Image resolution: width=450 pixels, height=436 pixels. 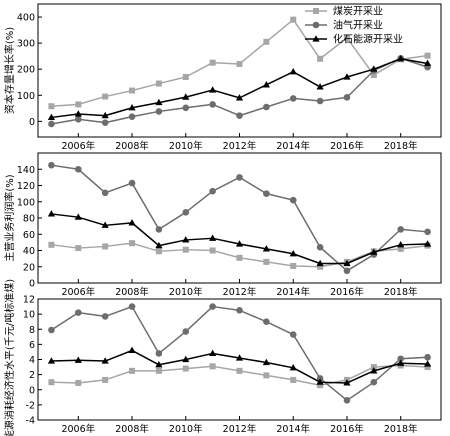 I want to click on x-tick-label: 2018年, so click(x=401, y=292).